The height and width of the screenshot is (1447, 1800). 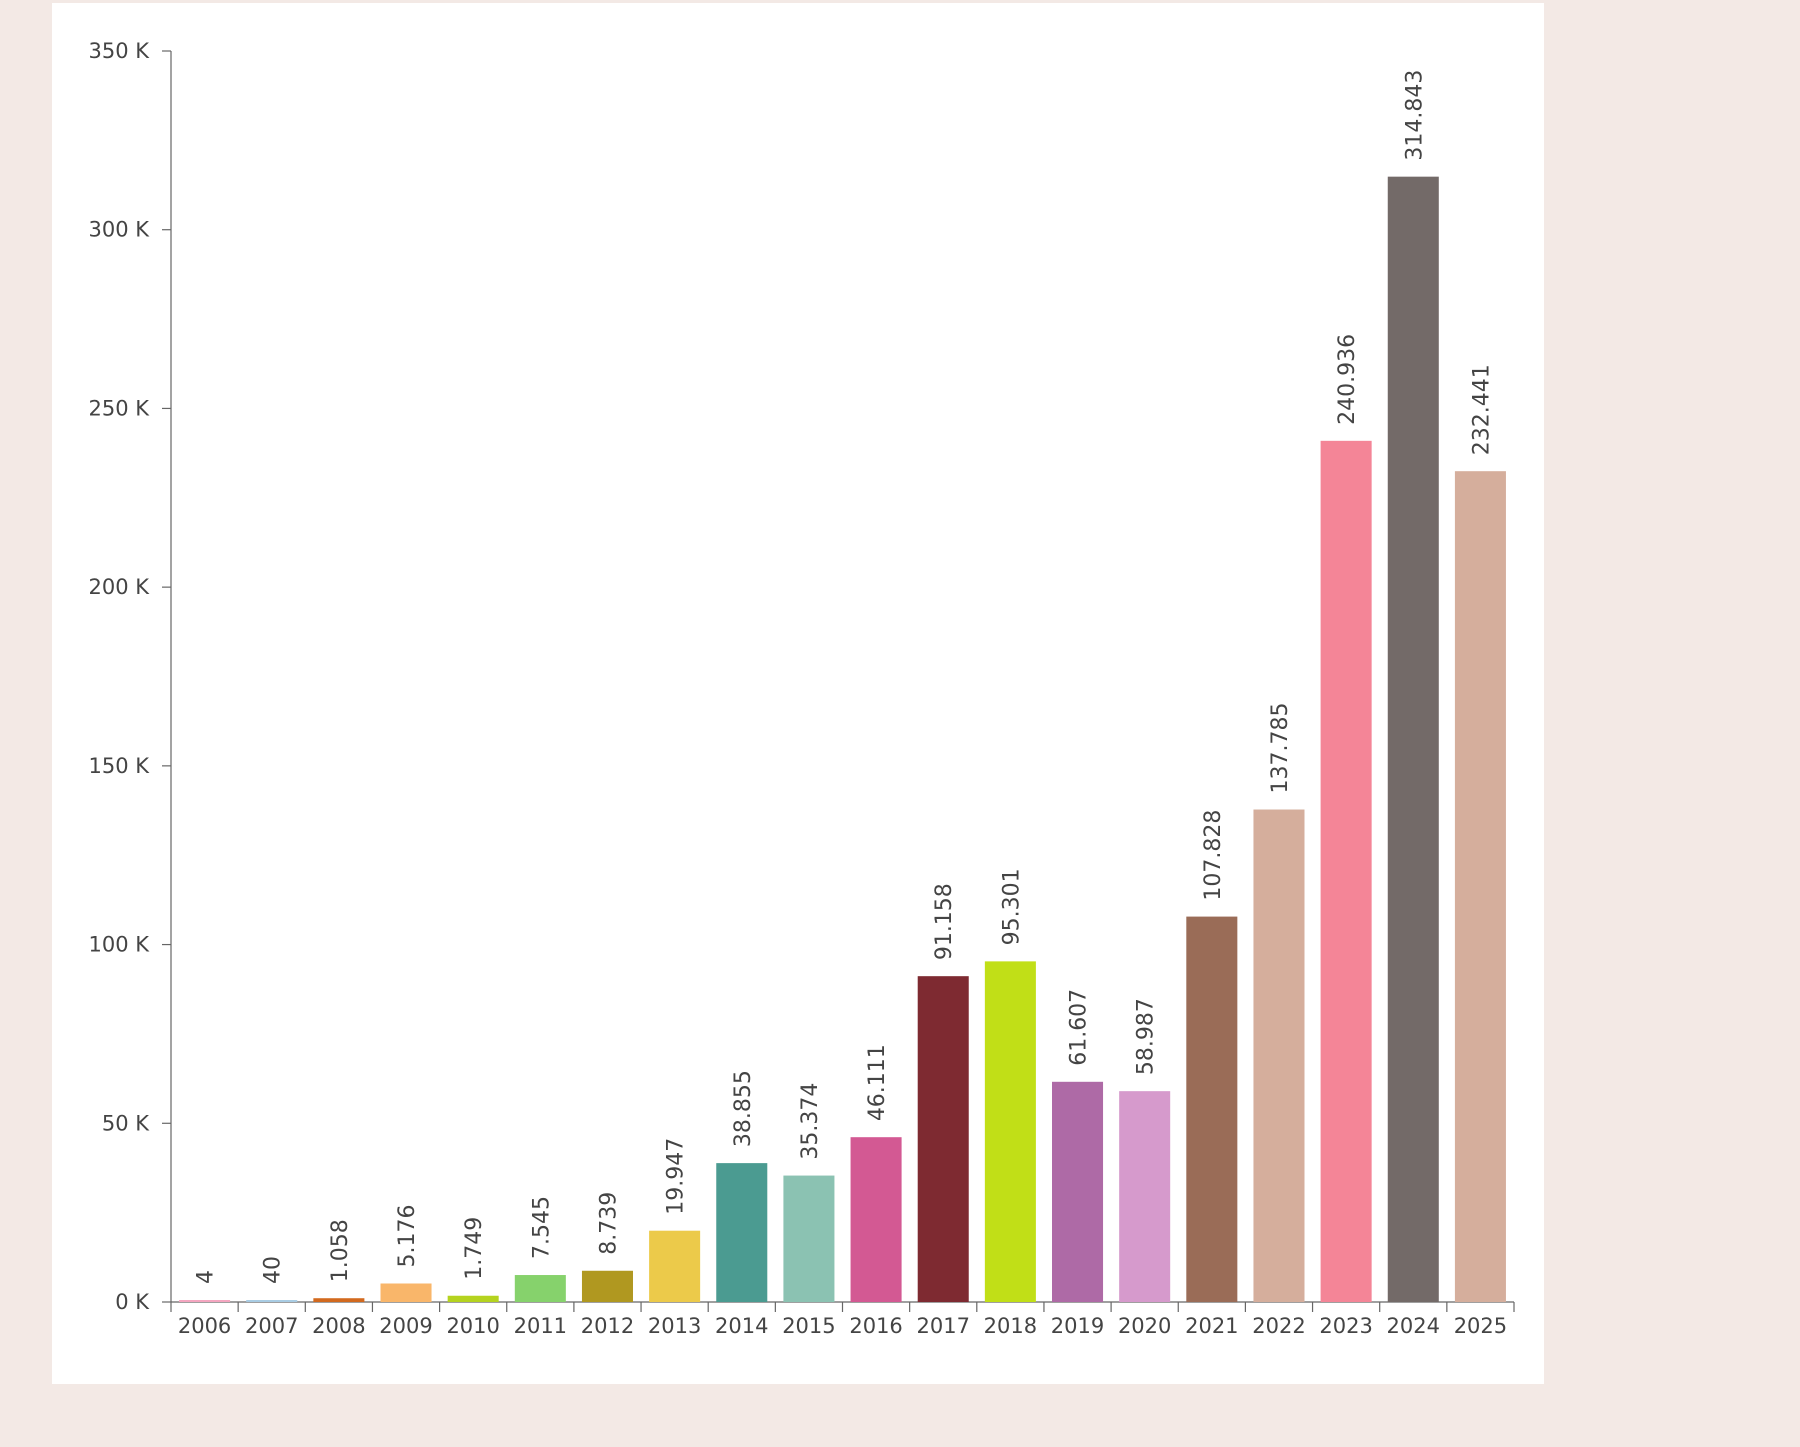 What do you see at coordinates (473, 1298) in the screenshot?
I see `bar-2010` at bounding box center [473, 1298].